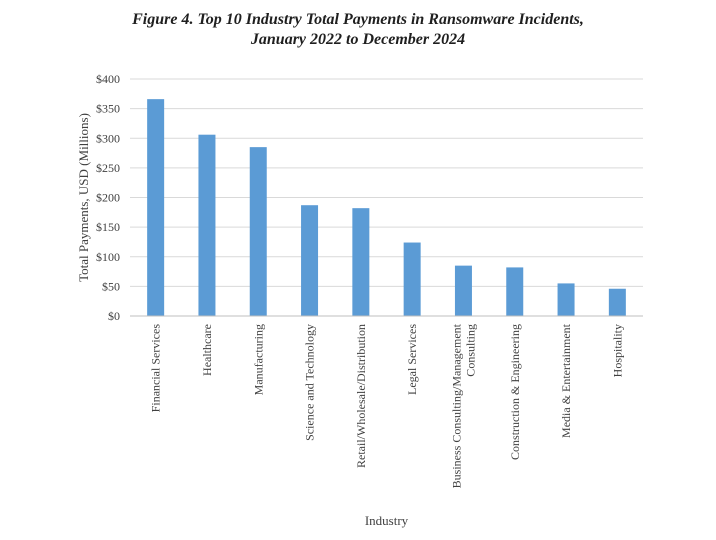 The image size is (716, 540). I want to click on y-tick-label: $150, so click(108, 227).